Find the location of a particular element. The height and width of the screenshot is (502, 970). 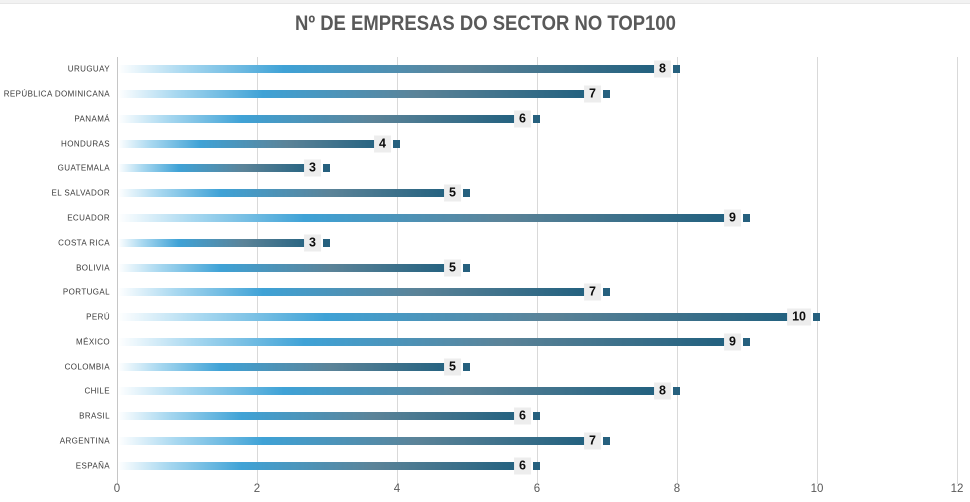

data-label-brasil: 6 is located at coordinates (522, 416).